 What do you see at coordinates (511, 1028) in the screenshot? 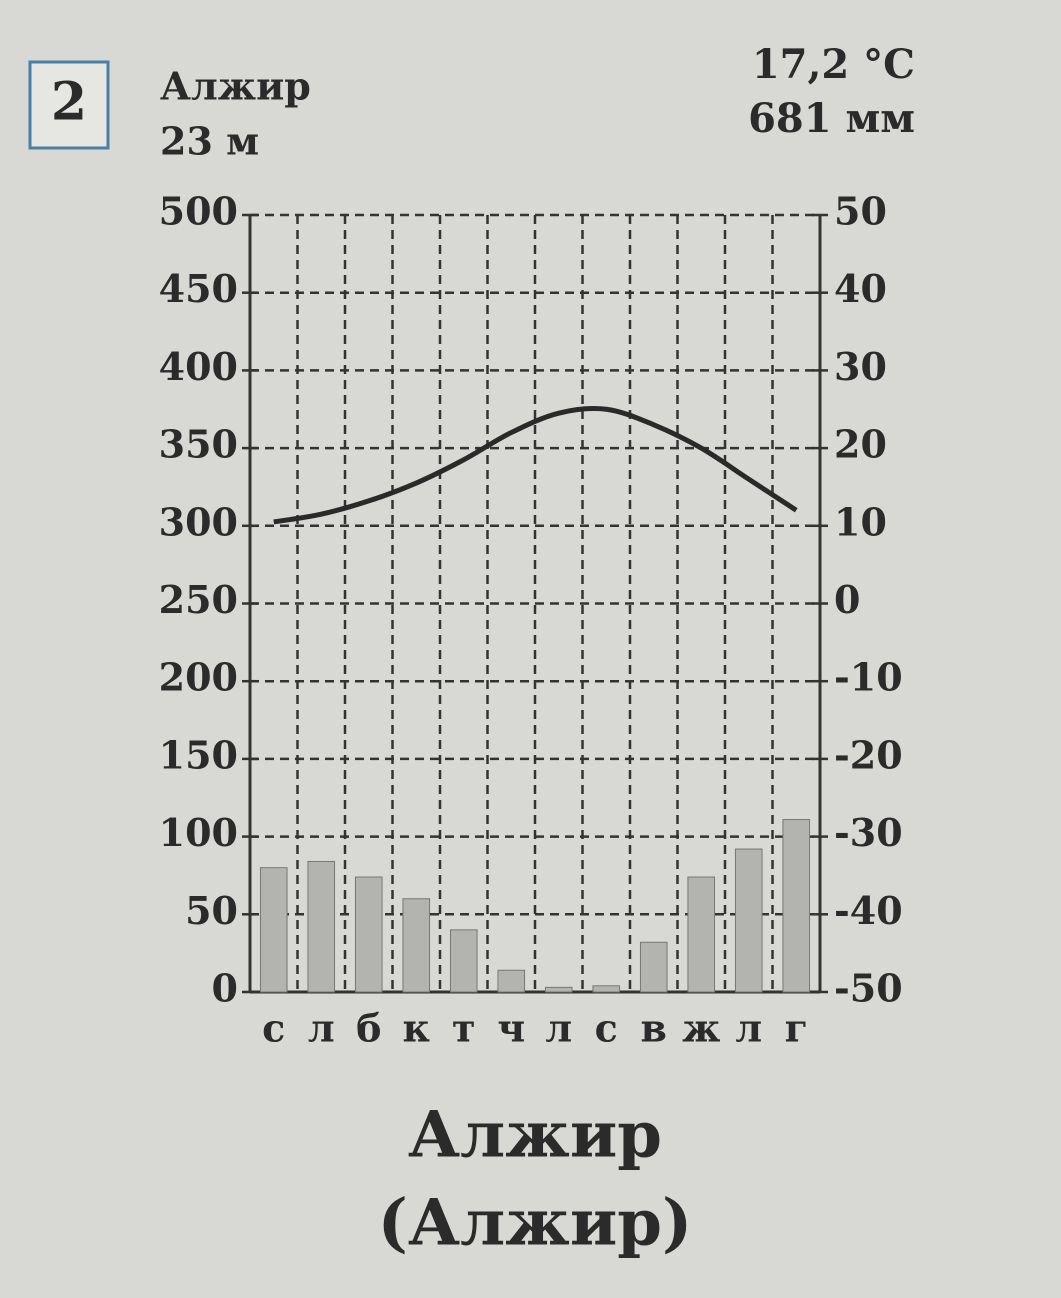
I see `x-tick-label: ч` at bounding box center [511, 1028].